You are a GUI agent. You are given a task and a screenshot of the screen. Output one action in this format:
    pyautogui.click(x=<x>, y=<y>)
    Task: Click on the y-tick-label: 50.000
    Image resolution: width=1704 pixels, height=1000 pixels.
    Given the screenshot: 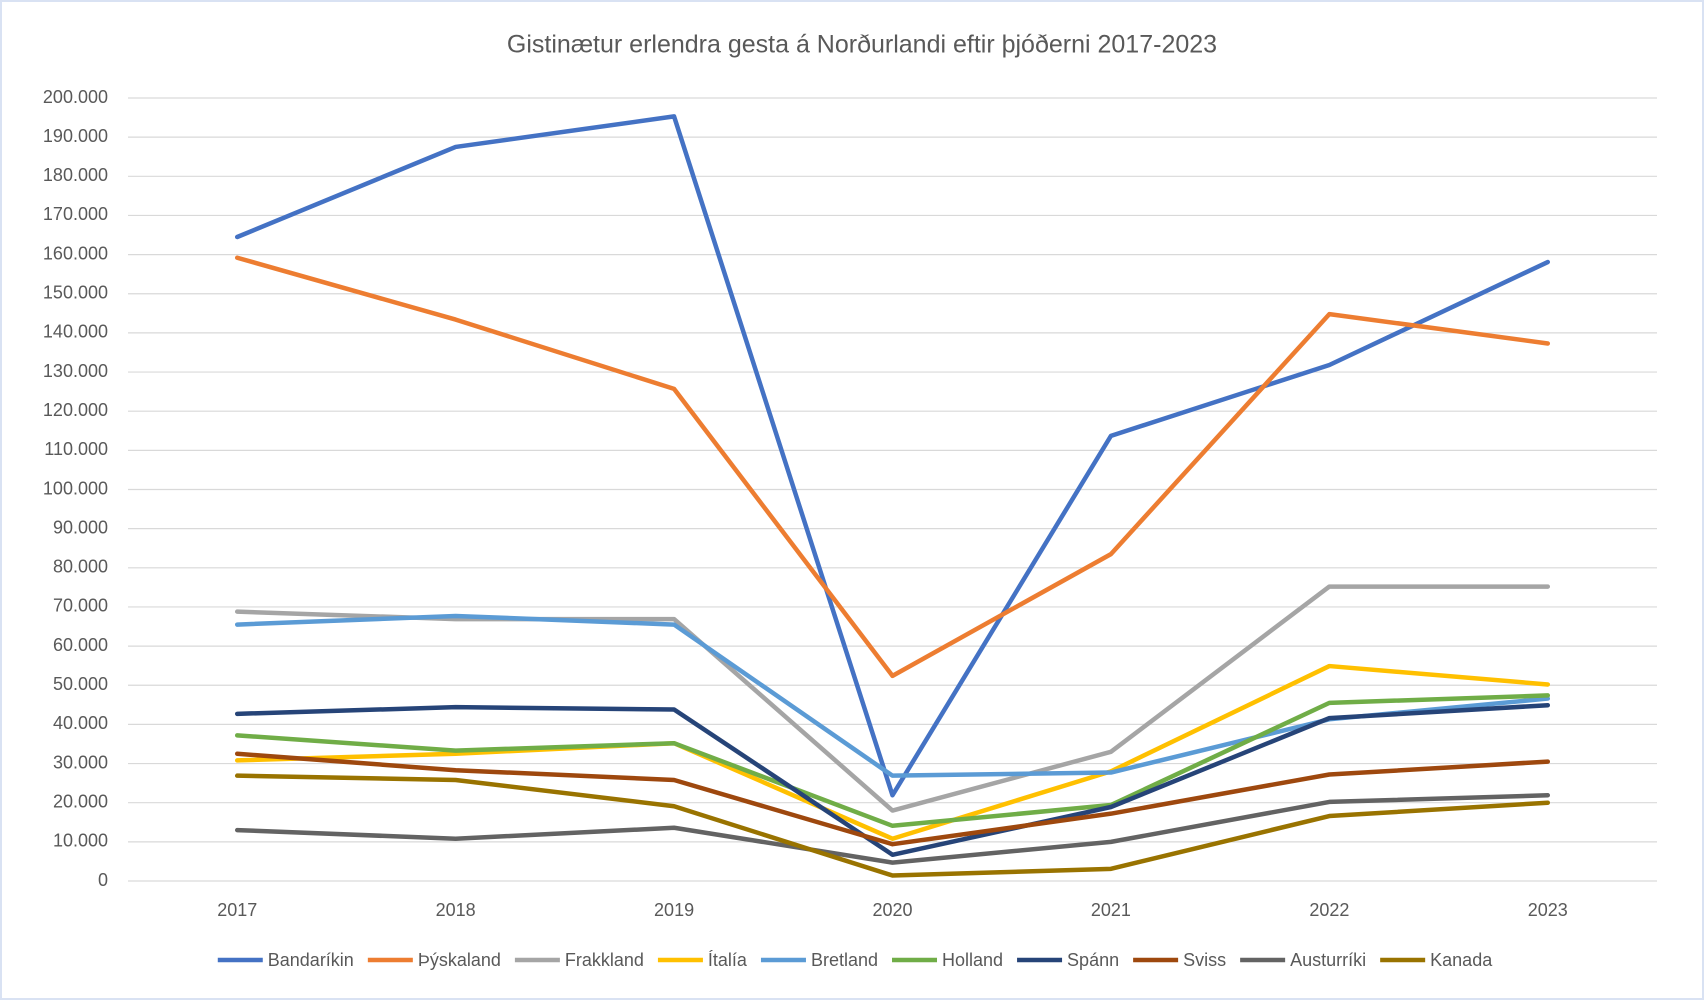 What is the action you would take?
    pyautogui.click(x=80, y=684)
    